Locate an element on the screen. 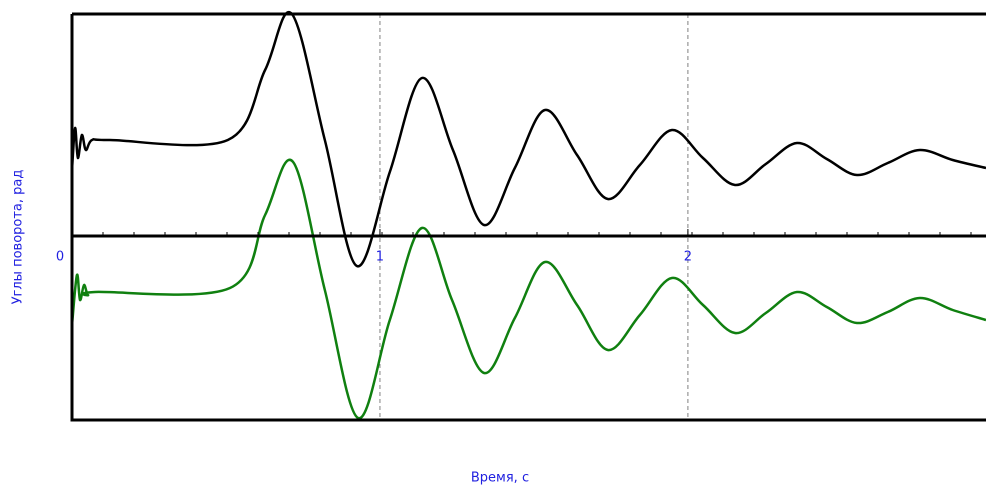 This screenshot has height=488, width=986. y-axis-label: Углы поворота, рад is located at coordinates (18, 237).